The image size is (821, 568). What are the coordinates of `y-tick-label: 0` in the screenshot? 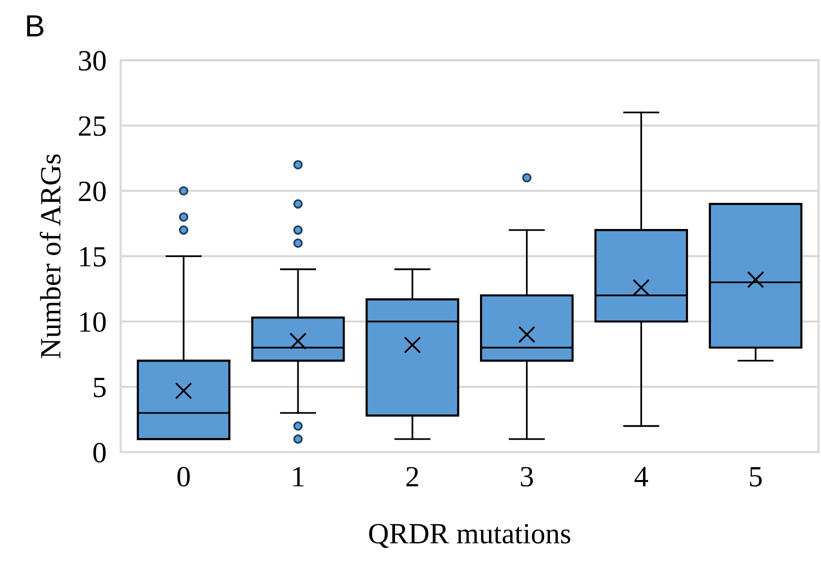 It's located at (99, 452).